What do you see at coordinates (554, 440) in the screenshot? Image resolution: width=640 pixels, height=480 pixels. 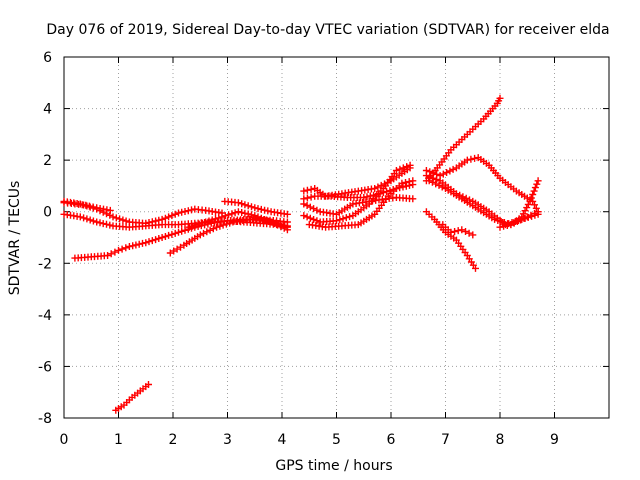 I see `x-tick-label: 9` at bounding box center [554, 440].